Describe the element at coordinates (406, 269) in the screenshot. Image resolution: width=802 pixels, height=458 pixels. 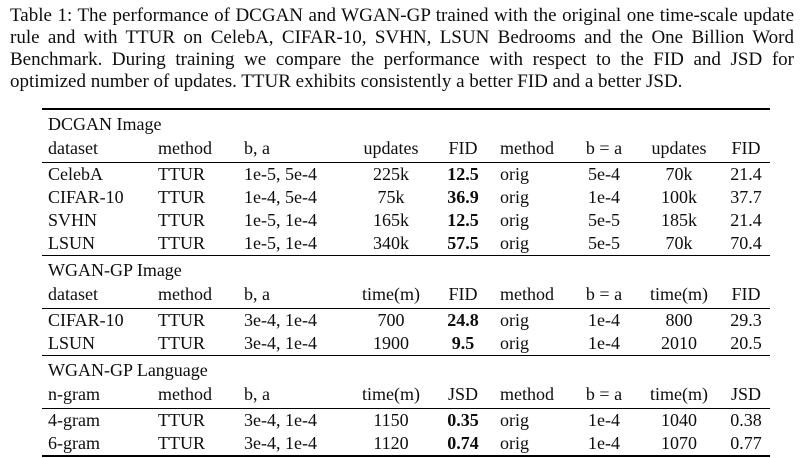
I see `section-label-row: WGAN-GP Image` at that location.